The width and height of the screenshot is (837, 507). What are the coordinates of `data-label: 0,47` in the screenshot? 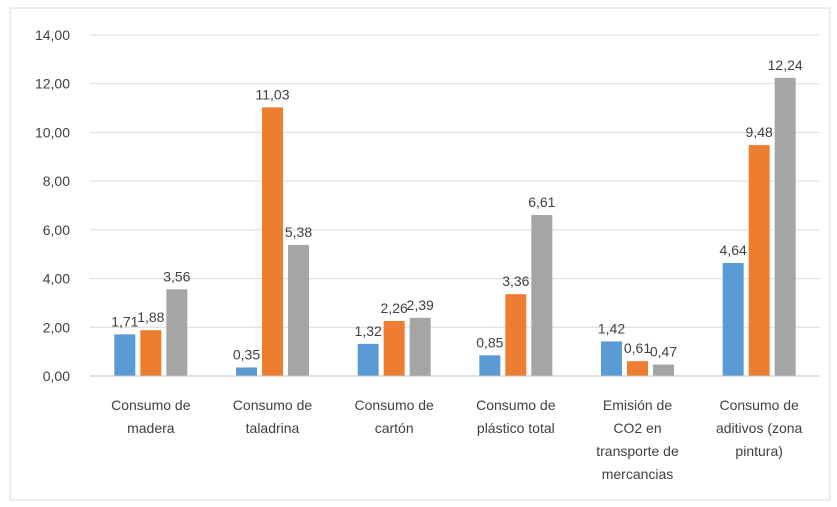 It's located at (663, 352).